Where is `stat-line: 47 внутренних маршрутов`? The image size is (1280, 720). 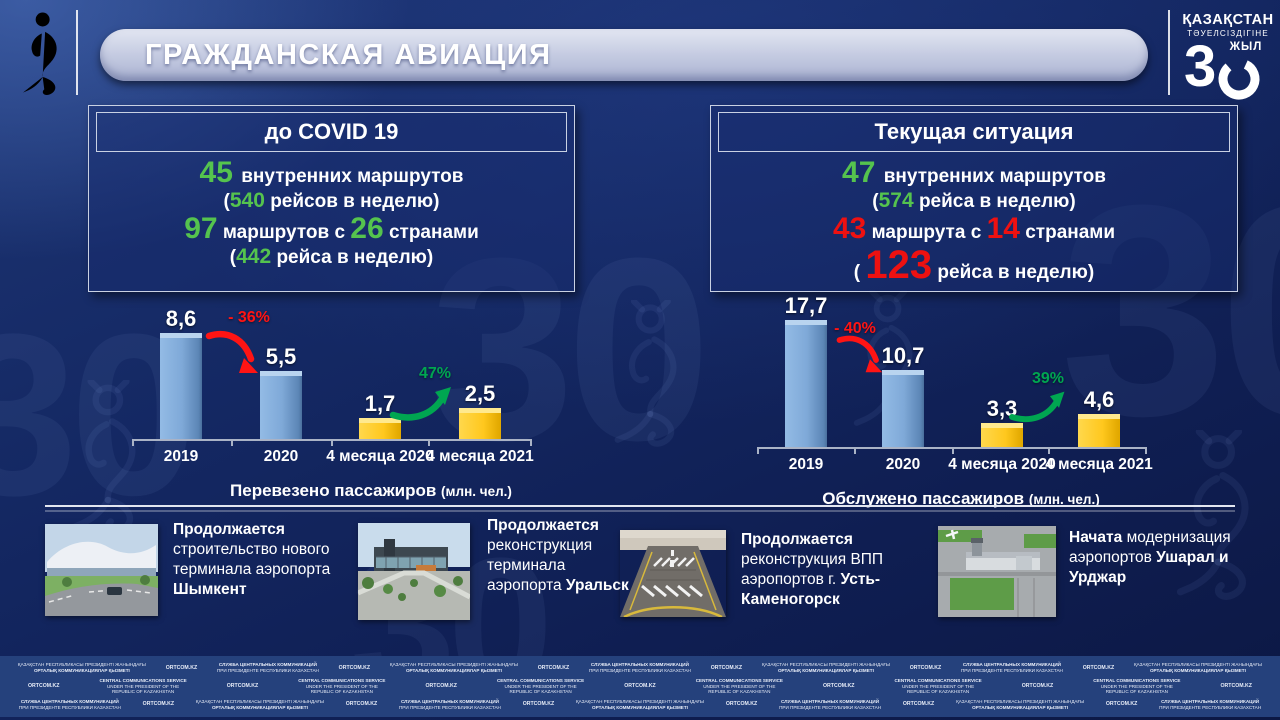 stat-line: 47 внутренних маршрутов is located at coordinates (974, 173).